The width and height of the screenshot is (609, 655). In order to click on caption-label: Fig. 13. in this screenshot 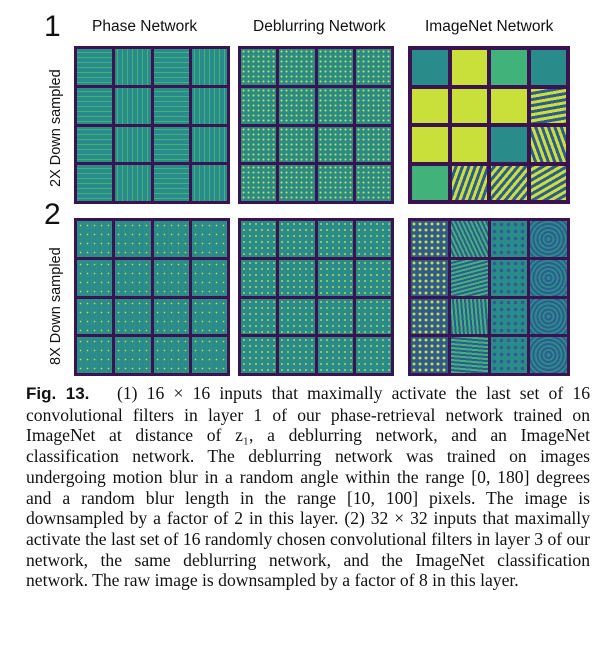, I will do `click(58, 393)`.